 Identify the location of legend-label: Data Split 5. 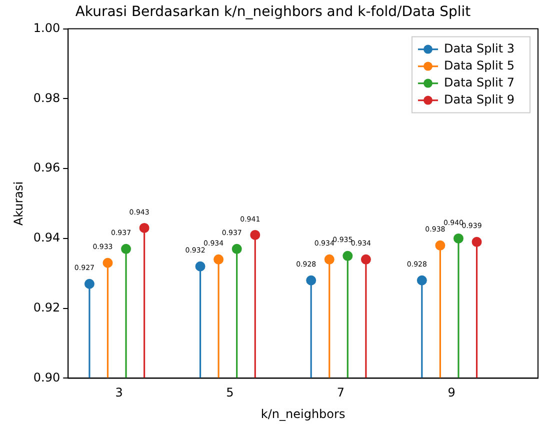
(479, 65).